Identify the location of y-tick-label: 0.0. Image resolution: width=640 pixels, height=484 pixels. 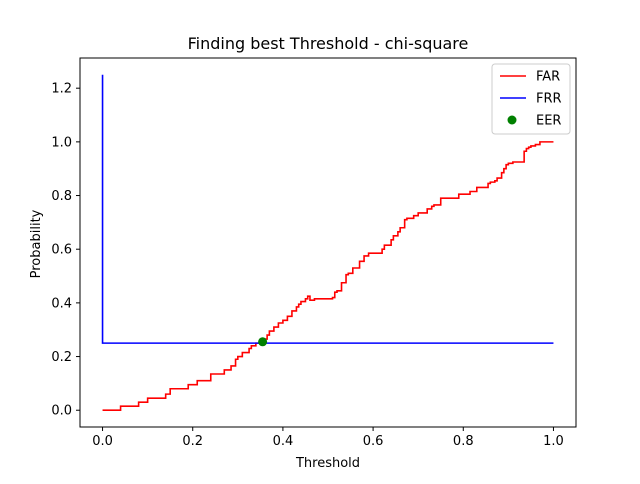
(61, 411).